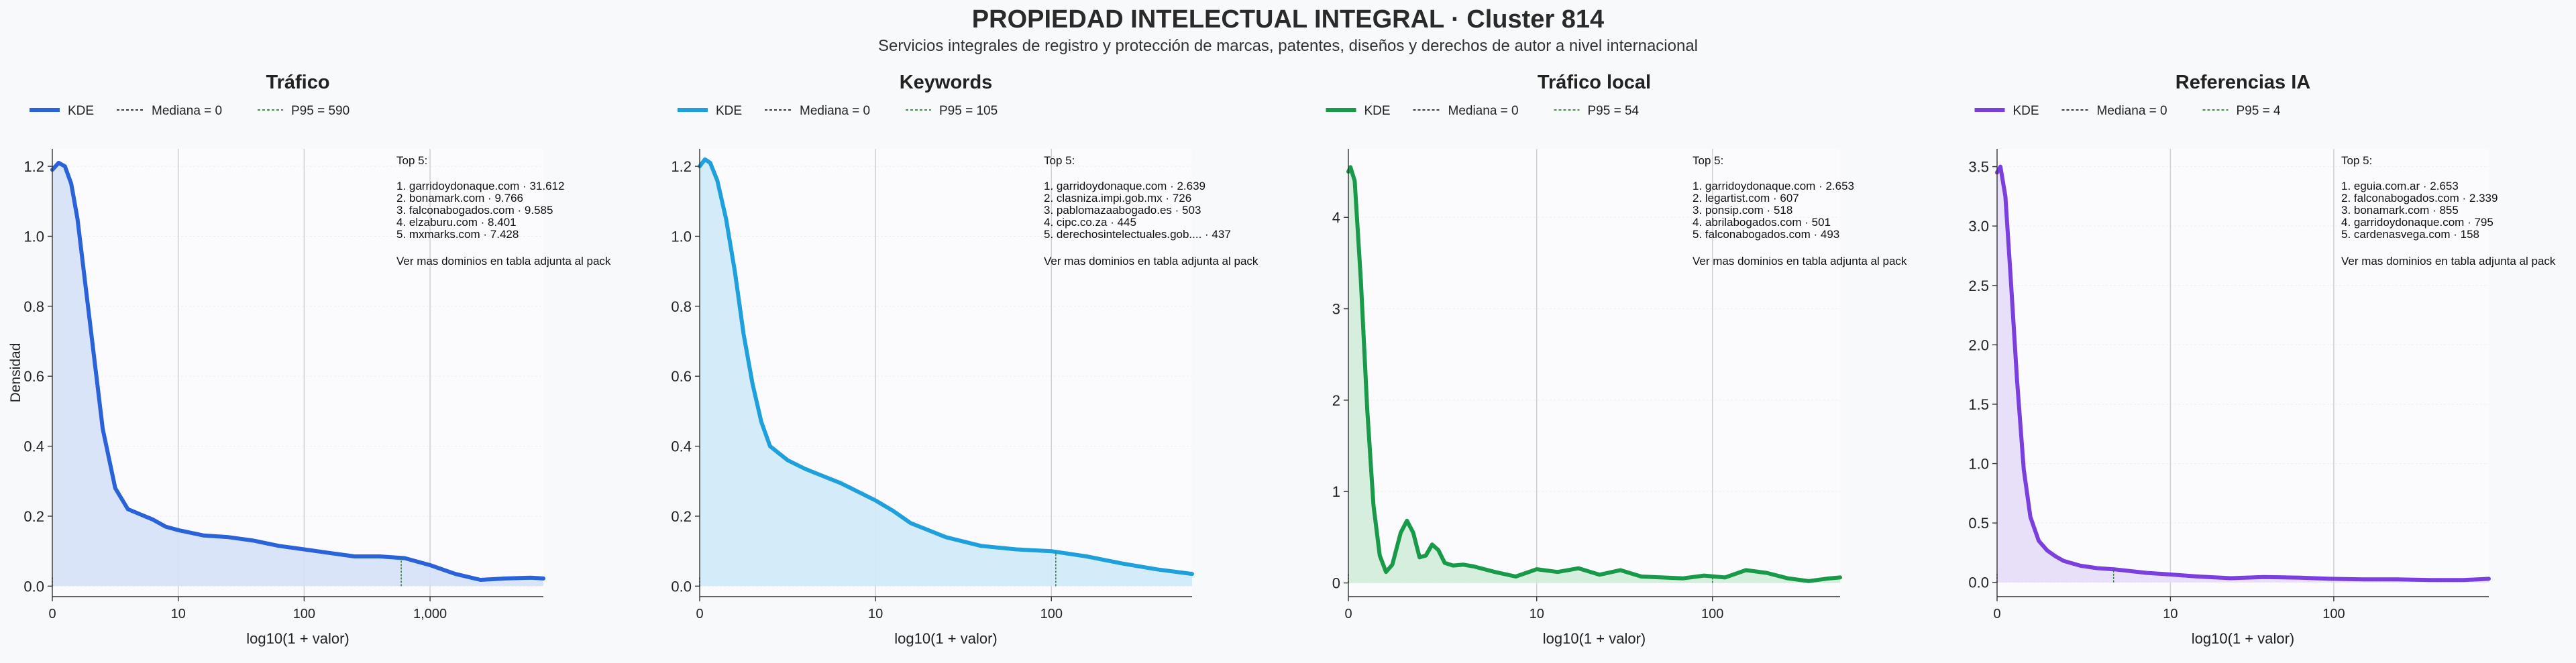  I want to click on top5-item: 1. garridoydonaque.com · 2.653, so click(1773, 186).